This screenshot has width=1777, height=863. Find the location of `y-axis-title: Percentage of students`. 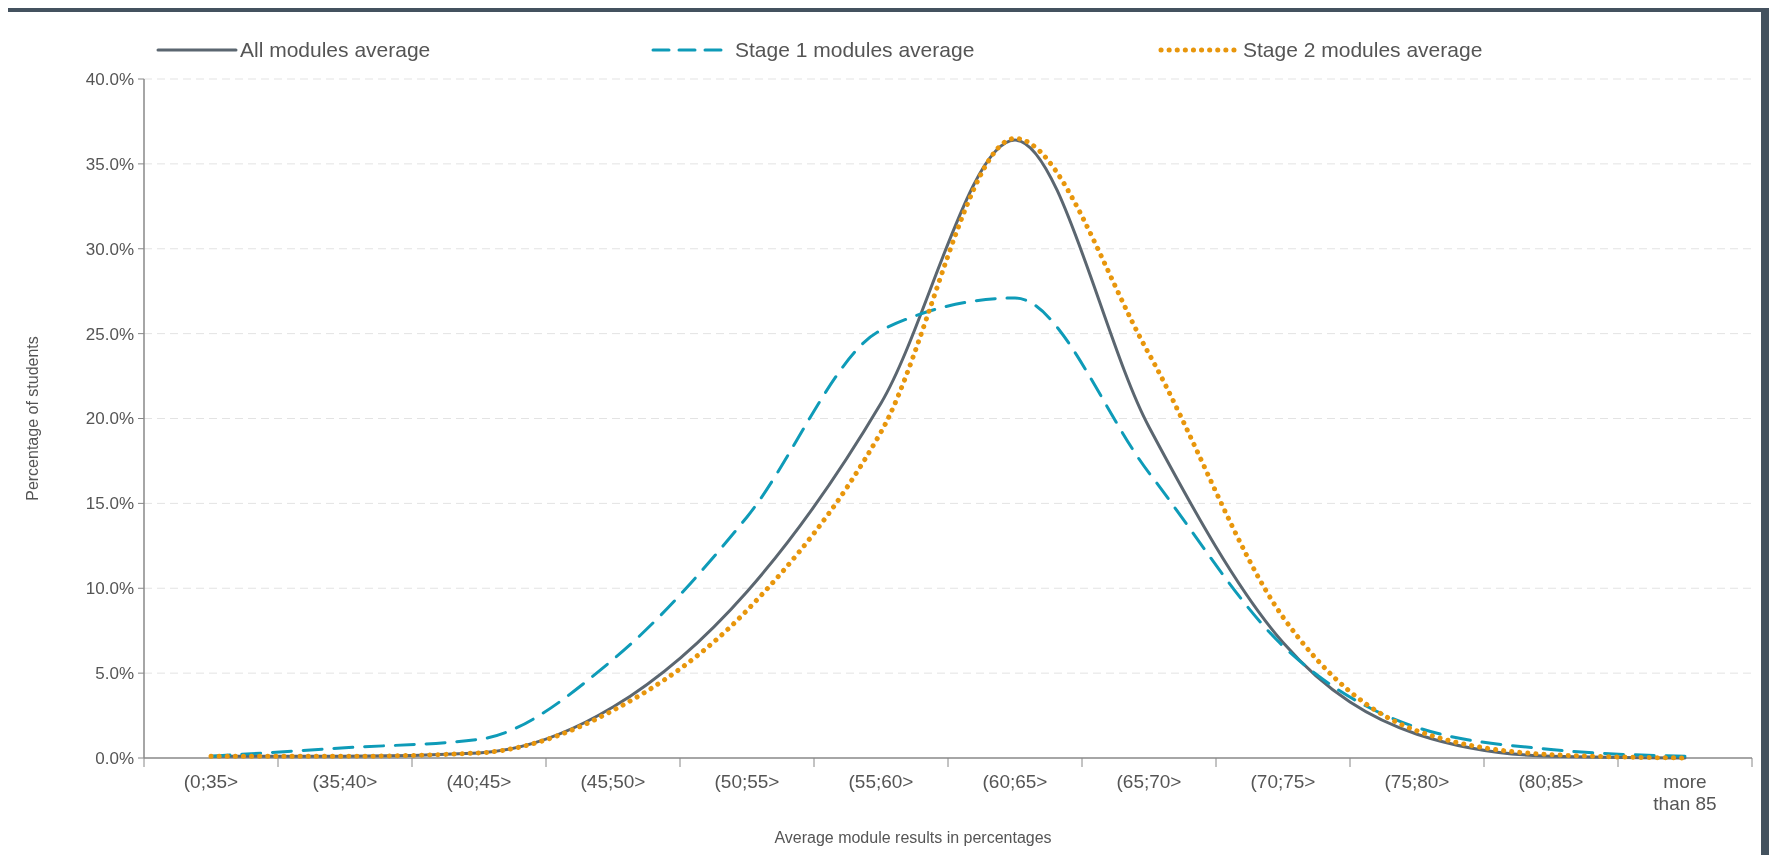

y-axis-title: Percentage of students is located at coordinates (32, 418).